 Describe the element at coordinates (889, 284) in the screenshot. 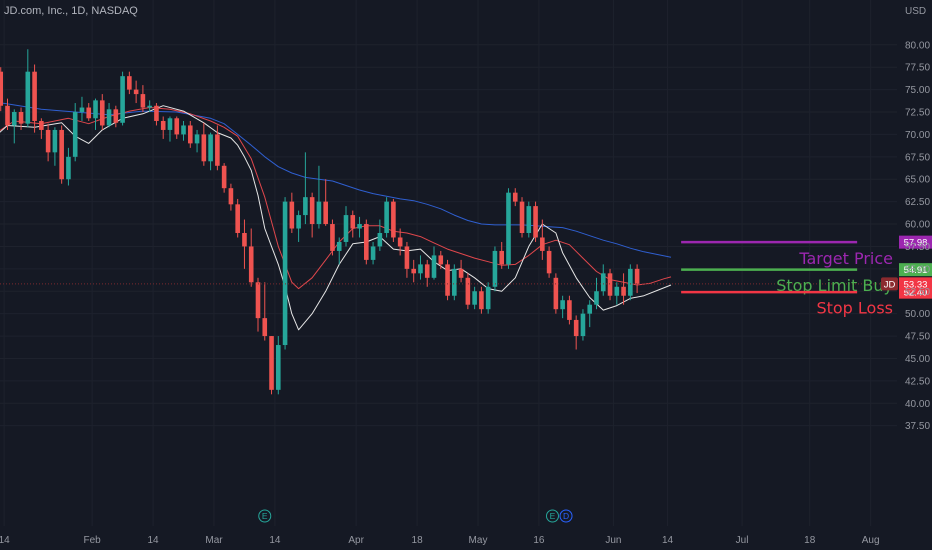

I see `symbol-tag` at that location.